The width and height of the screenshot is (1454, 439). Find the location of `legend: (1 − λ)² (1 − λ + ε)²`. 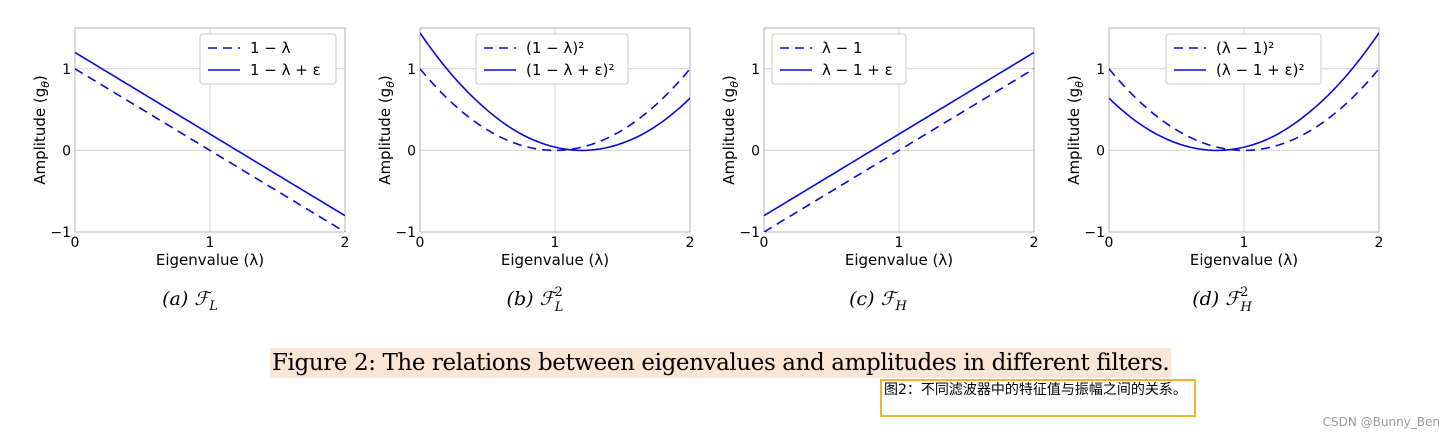

legend: (1 − λ)² (1 − λ + ε)² is located at coordinates (552, 59).